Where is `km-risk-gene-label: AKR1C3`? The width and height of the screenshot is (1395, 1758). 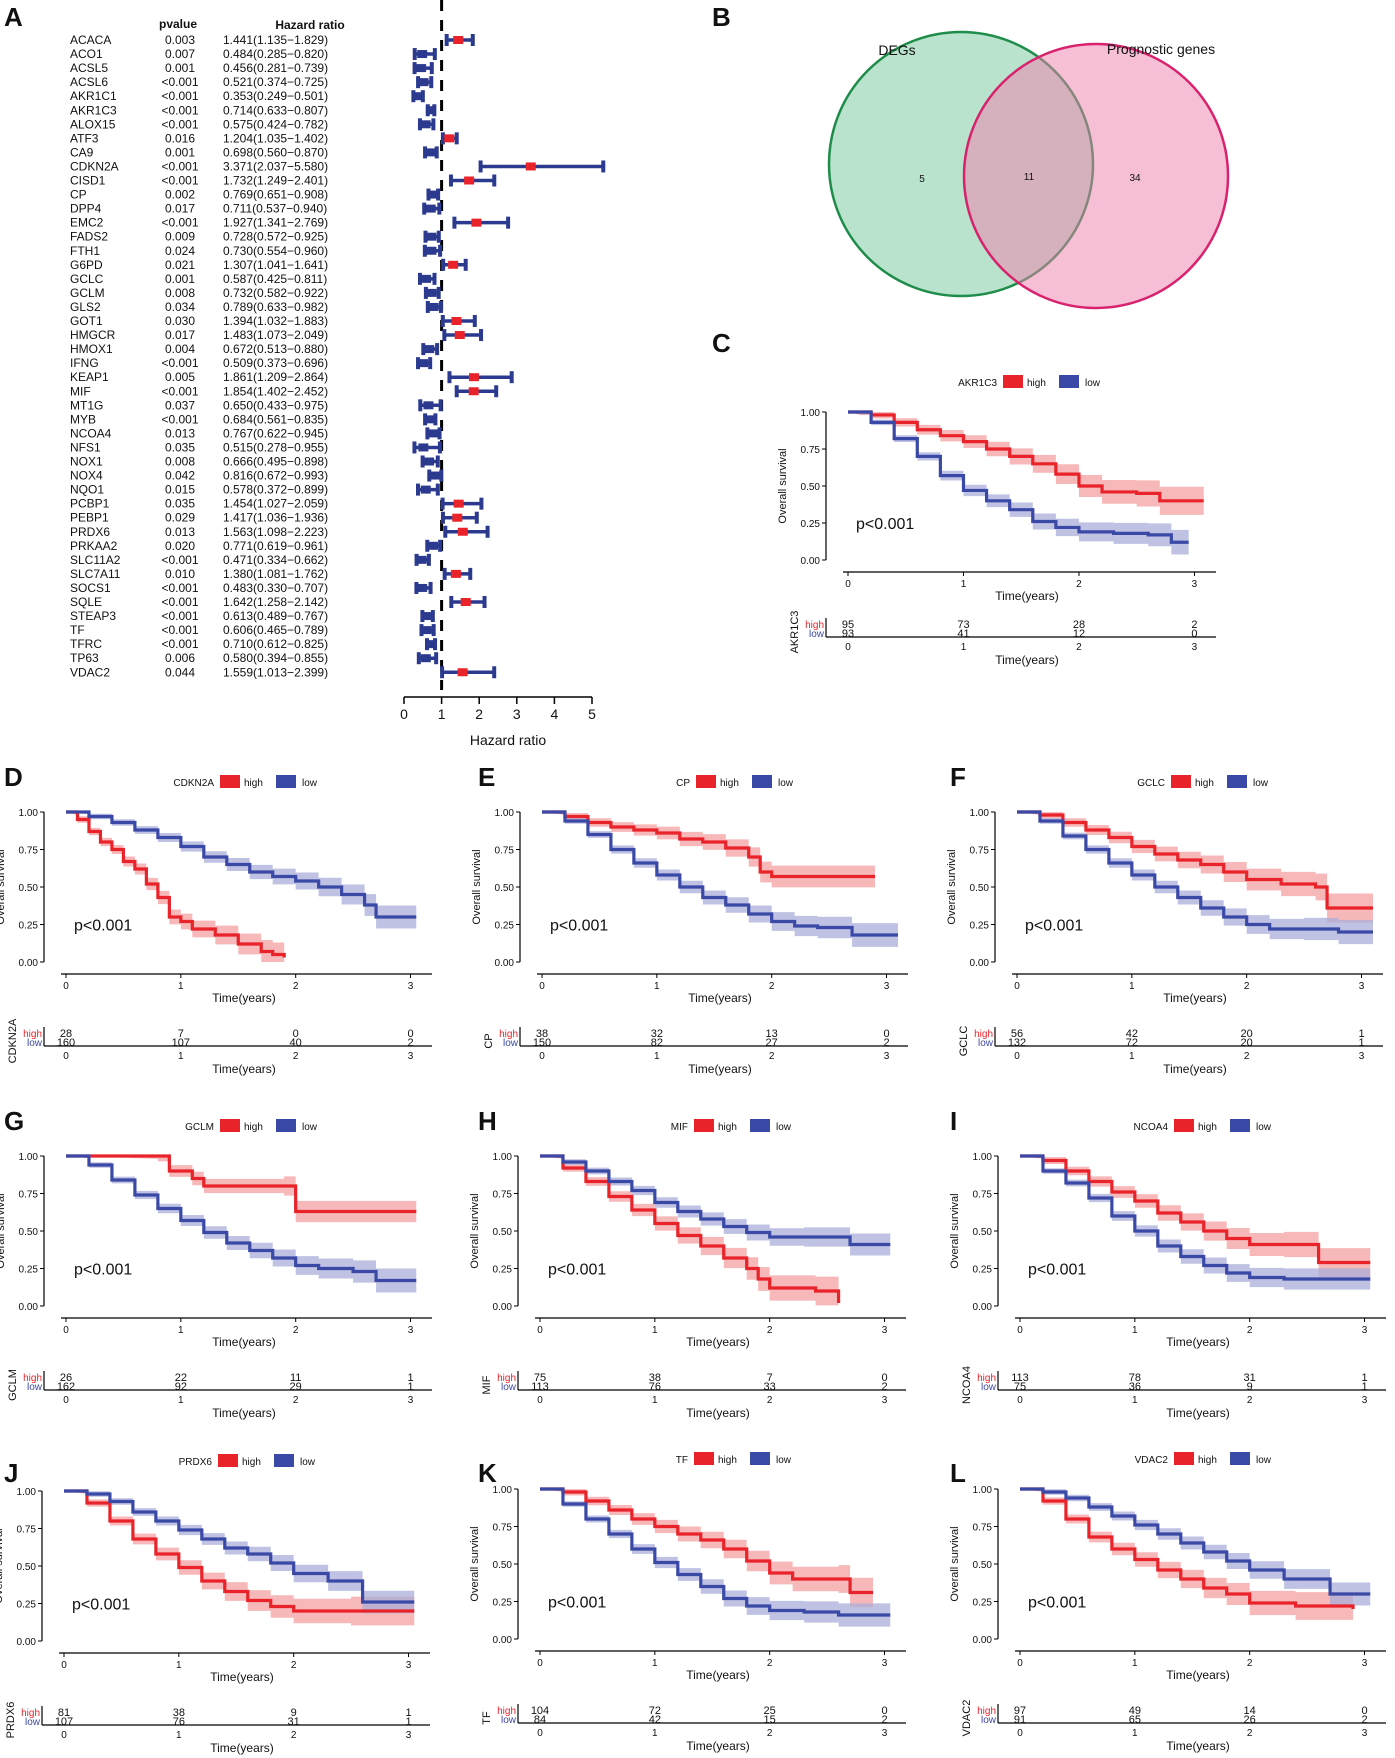
km-risk-gene-label: AKR1C3 is located at coordinates (795, 632).